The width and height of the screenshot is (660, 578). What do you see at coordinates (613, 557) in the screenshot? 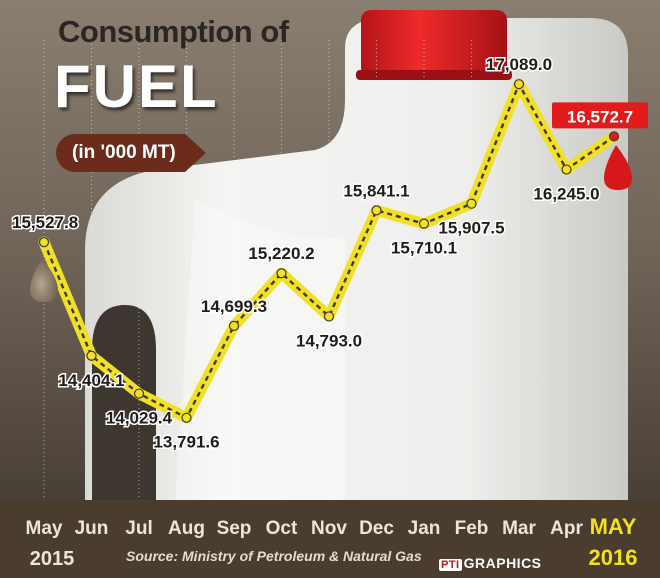
I see `year-end-label: 2016` at bounding box center [613, 557].